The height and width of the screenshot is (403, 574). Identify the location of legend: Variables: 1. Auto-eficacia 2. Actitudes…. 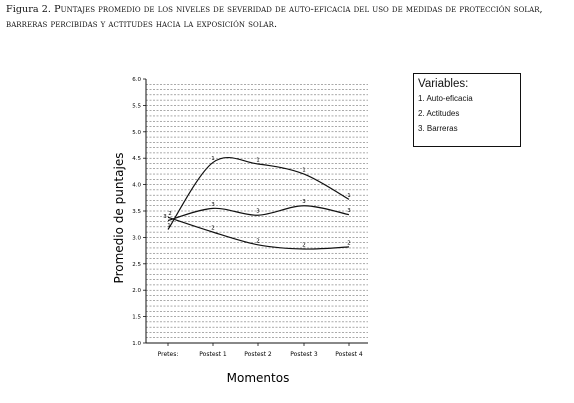
(467, 110).